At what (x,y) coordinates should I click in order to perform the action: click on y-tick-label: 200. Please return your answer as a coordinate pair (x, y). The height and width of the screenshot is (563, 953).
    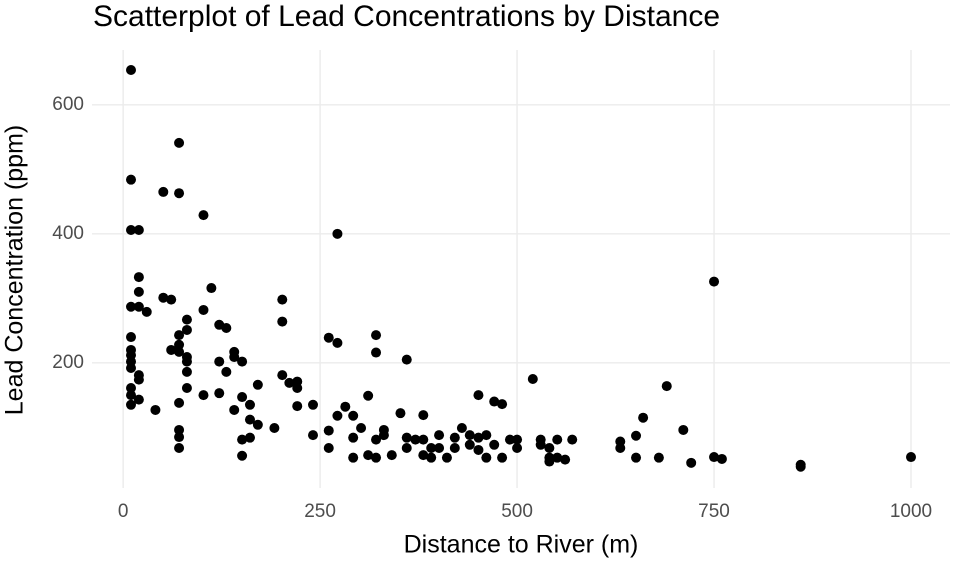
    Looking at the image, I should click on (68, 362).